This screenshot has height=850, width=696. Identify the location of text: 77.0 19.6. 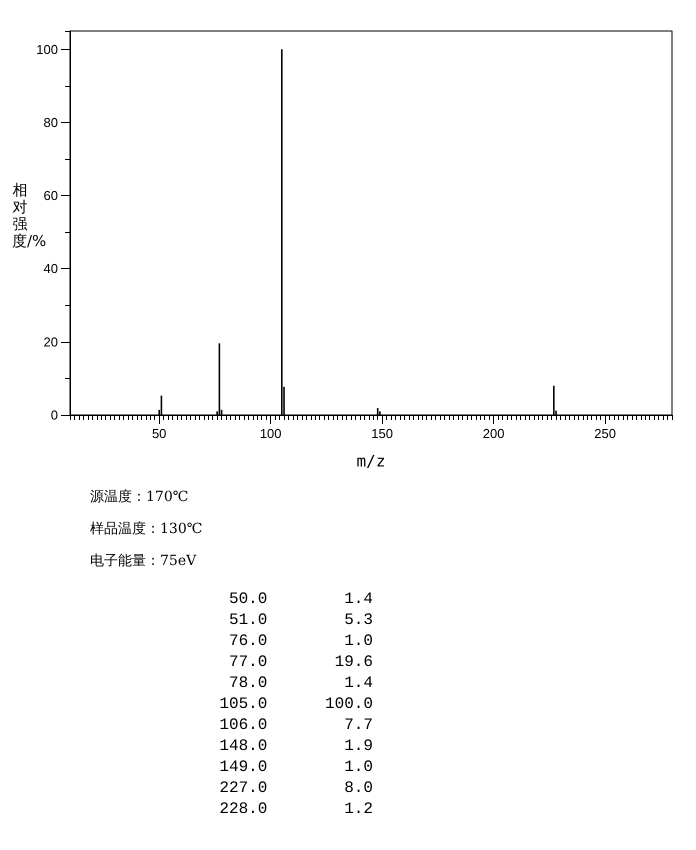
(300, 662).